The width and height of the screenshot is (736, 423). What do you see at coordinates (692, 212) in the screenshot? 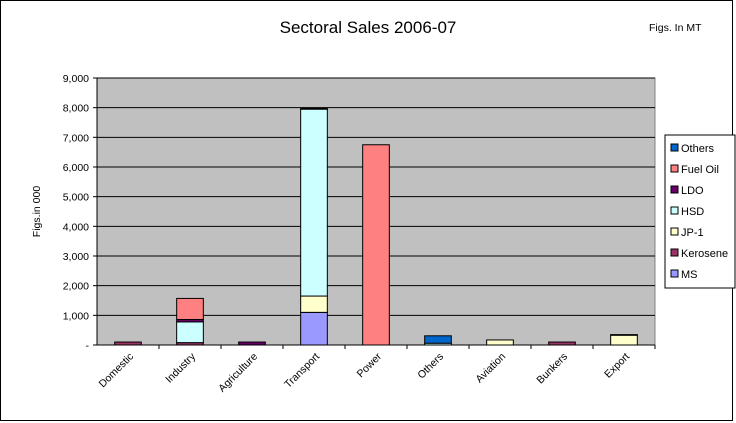
I see `legend-label: HSD` at bounding box center [692, 212].